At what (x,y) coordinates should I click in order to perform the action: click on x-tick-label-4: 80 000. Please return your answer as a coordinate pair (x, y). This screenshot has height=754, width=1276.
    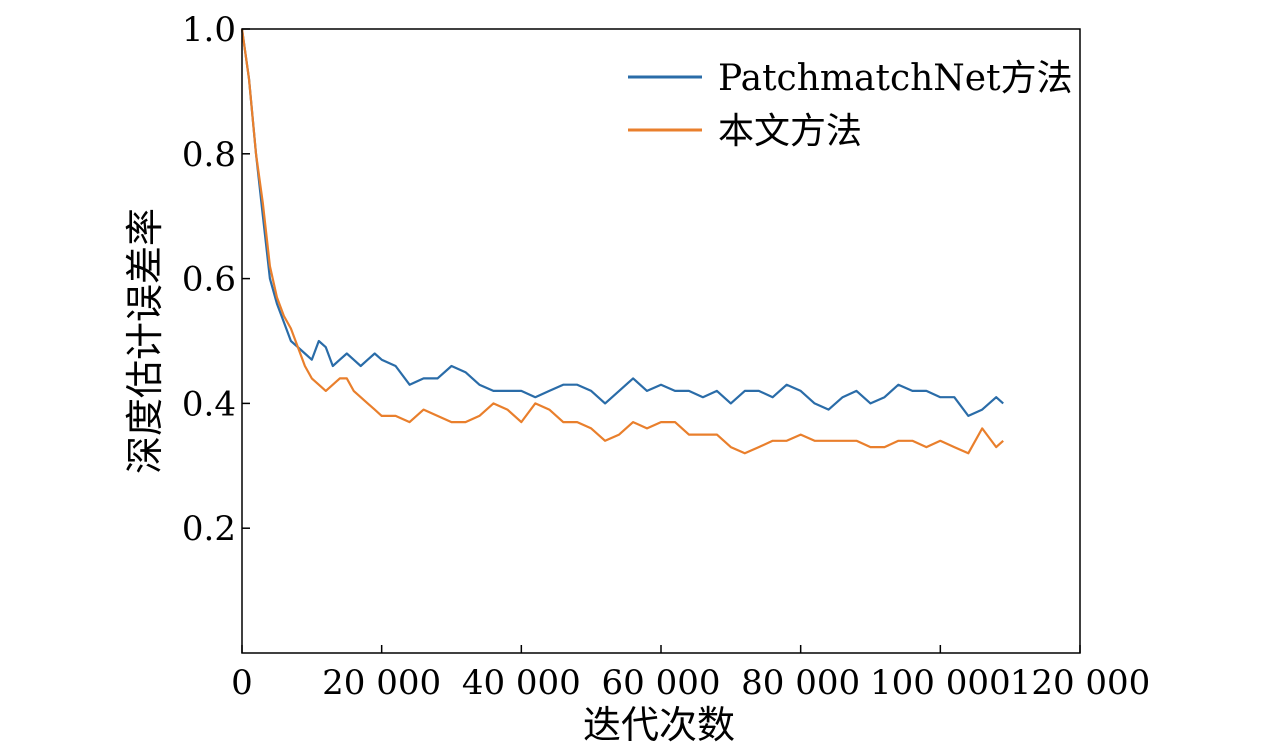
    Looking at the image, I should click on (800, 683).